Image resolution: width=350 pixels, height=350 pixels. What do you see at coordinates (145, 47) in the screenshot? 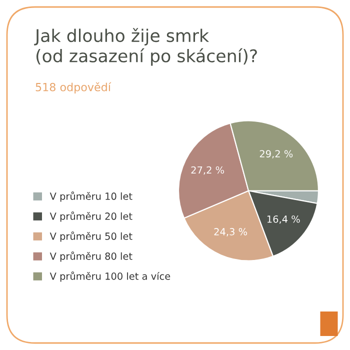
I see `chart-title: Jak dlouho žije smrk (od zasazení po skácení)?` at bounding box center [145, 47].